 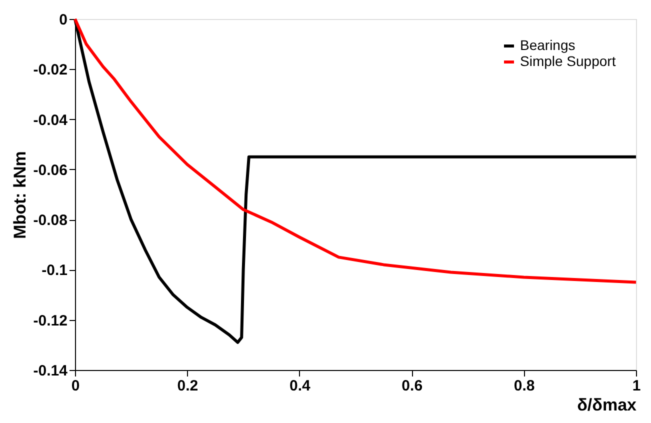 I want to click on x-axis-title: δ/δmax, so click(x=607, y=405).